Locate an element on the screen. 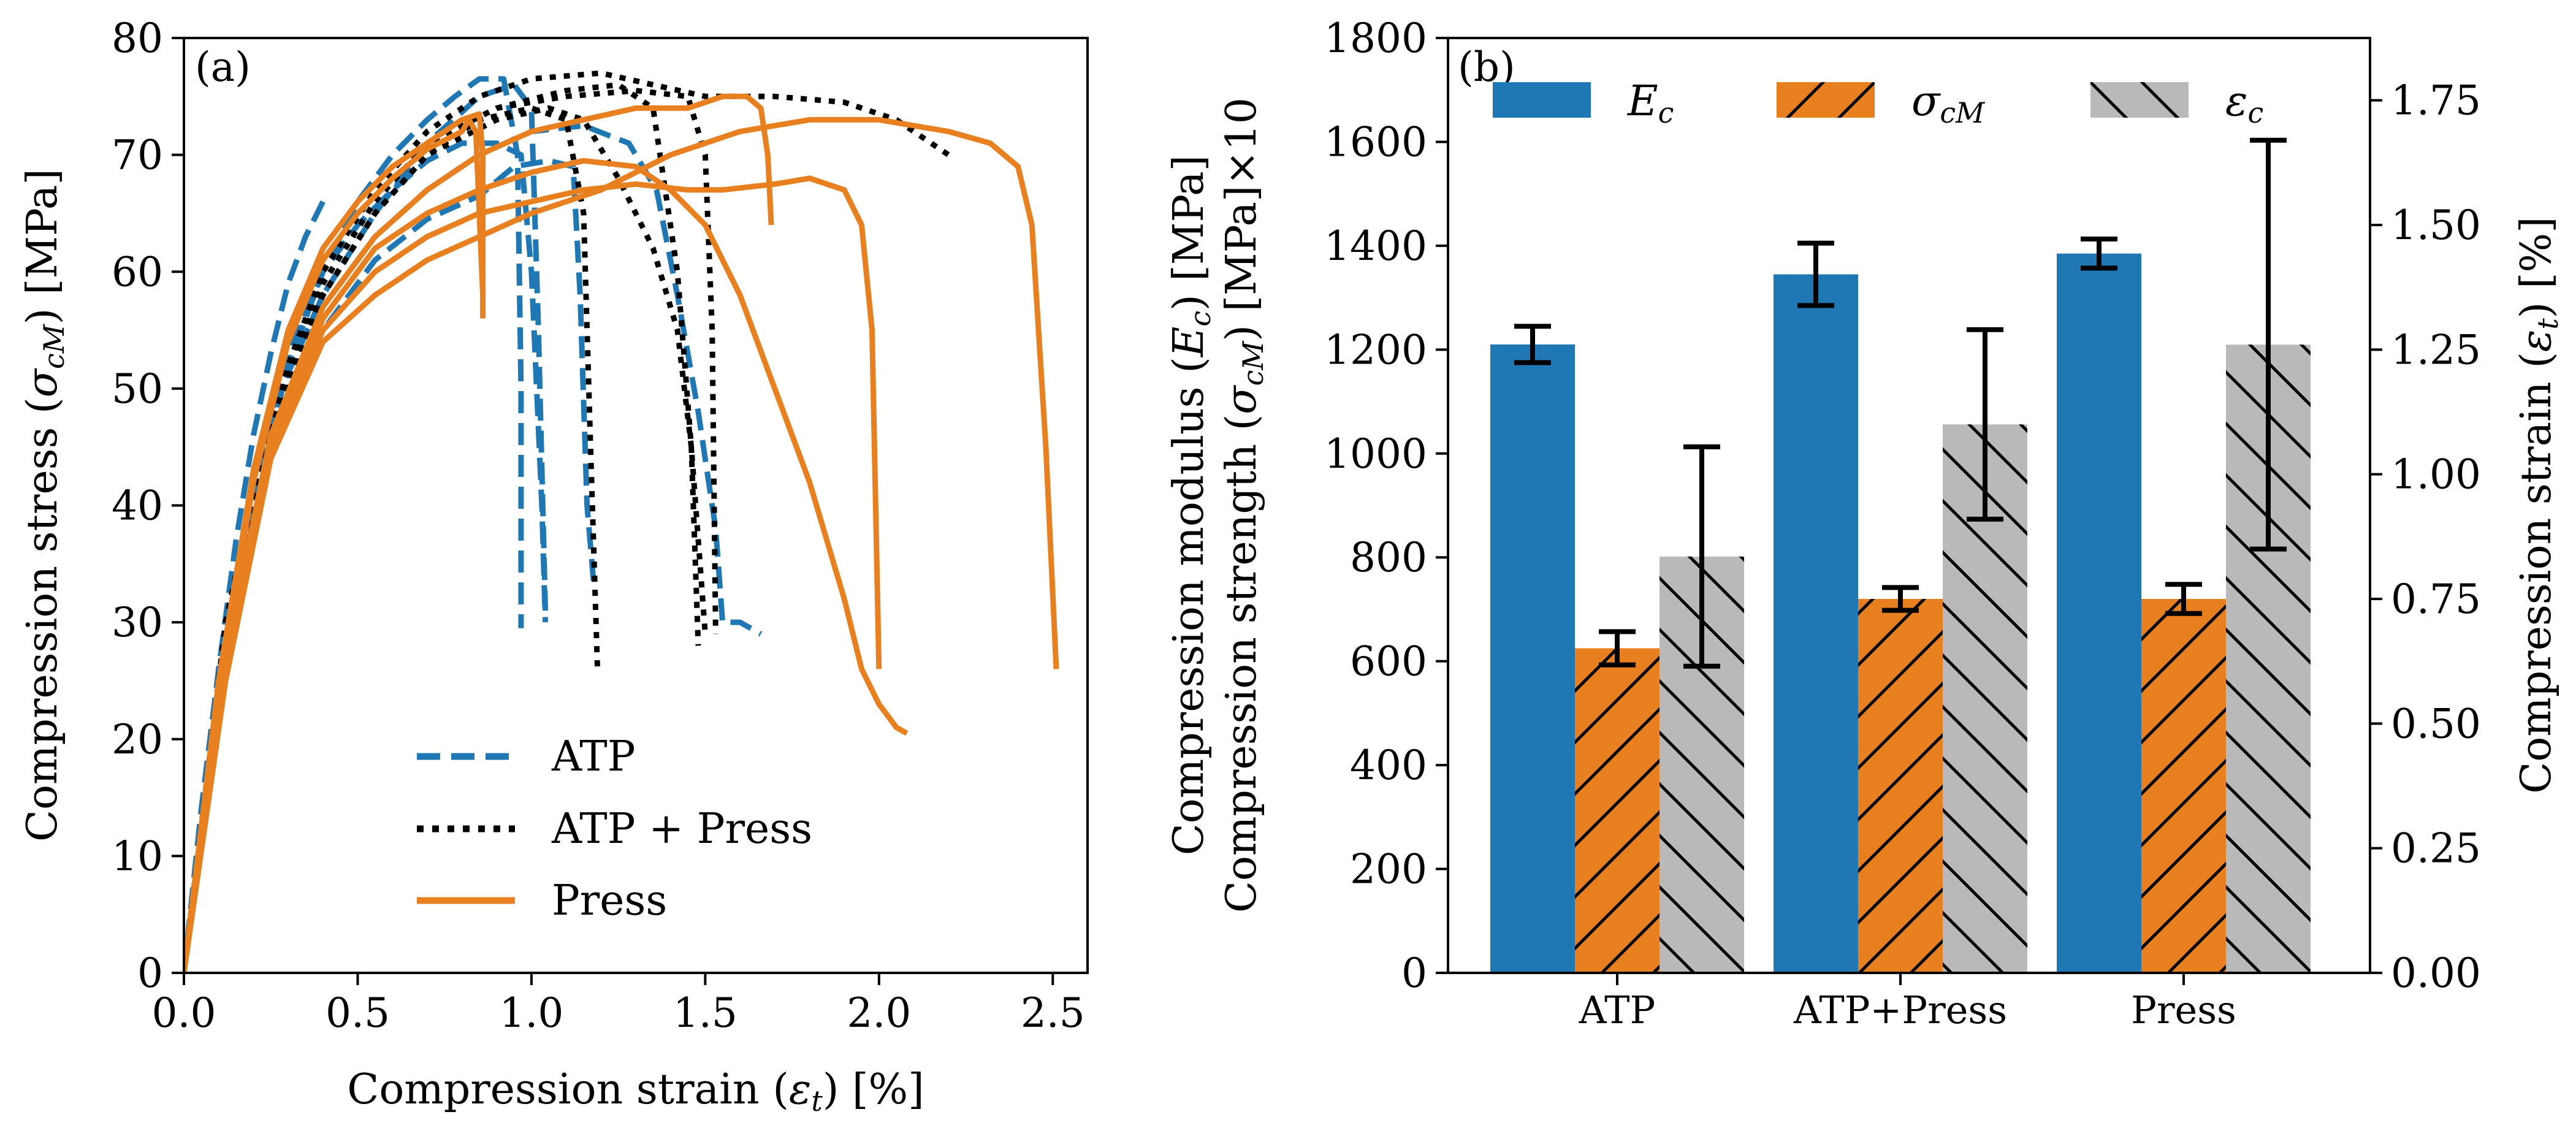  y-tick-label: 10 is located at coordinates (137, 856).